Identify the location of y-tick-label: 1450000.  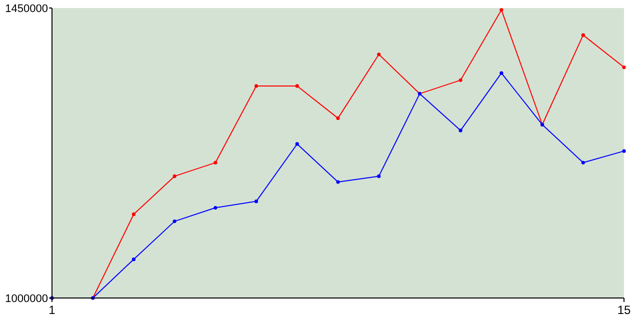
(26, 8).